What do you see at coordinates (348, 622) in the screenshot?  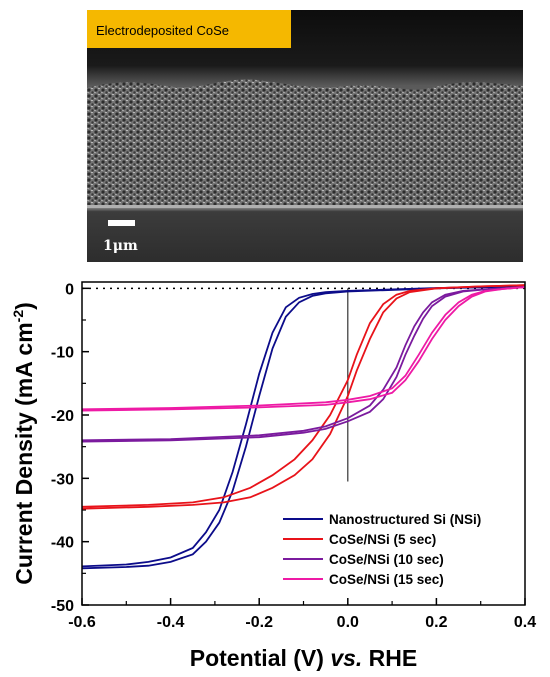 I see `x-tick-label: 0.0` at bounding box center [348, 622].